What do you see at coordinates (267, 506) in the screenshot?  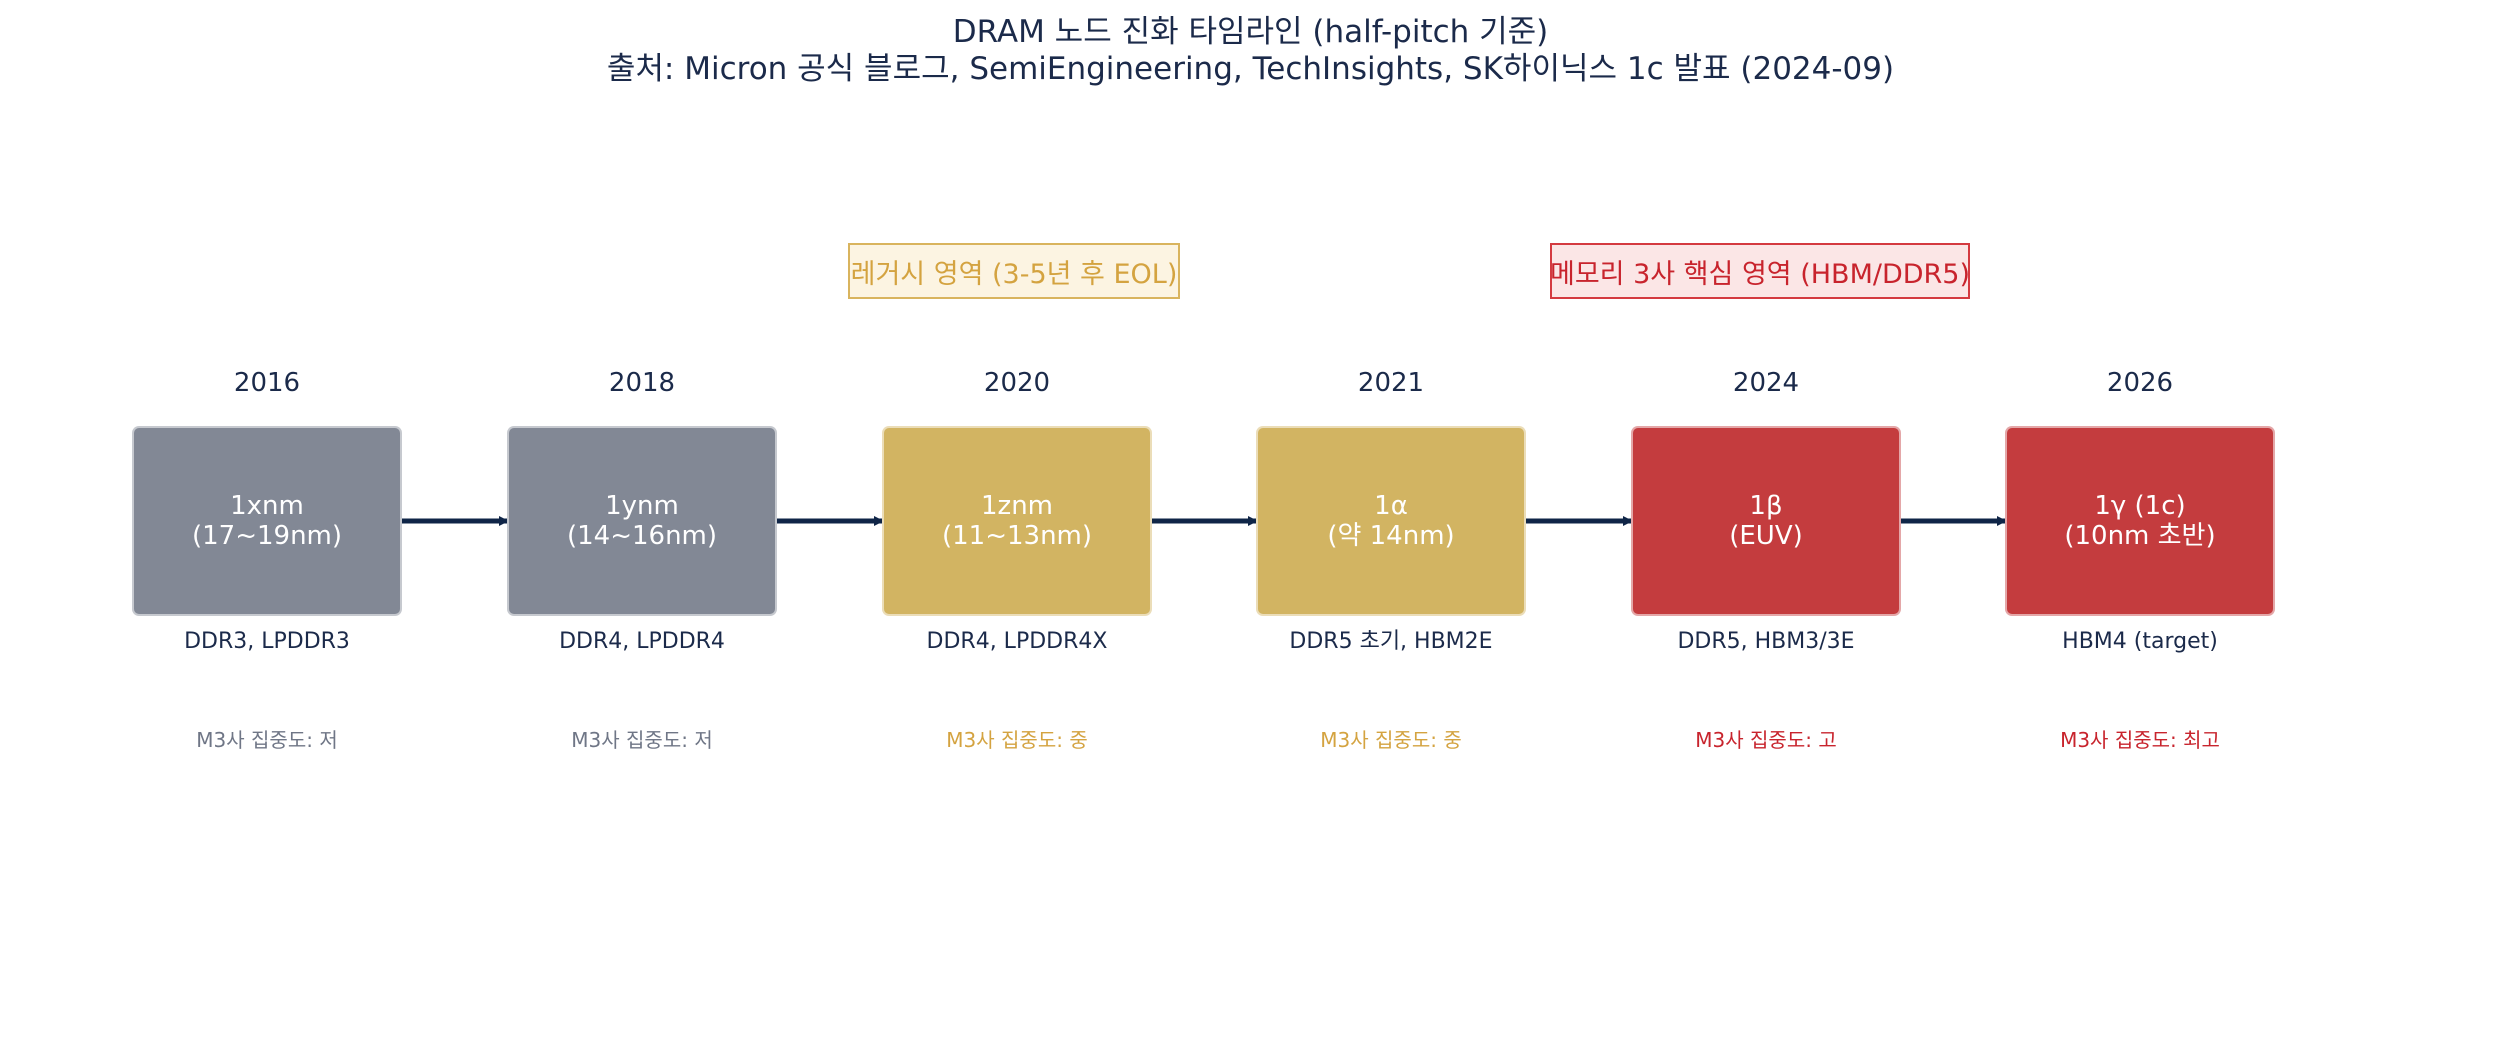 I see `node-name: 1xnm` at bounding box center [267, 506].